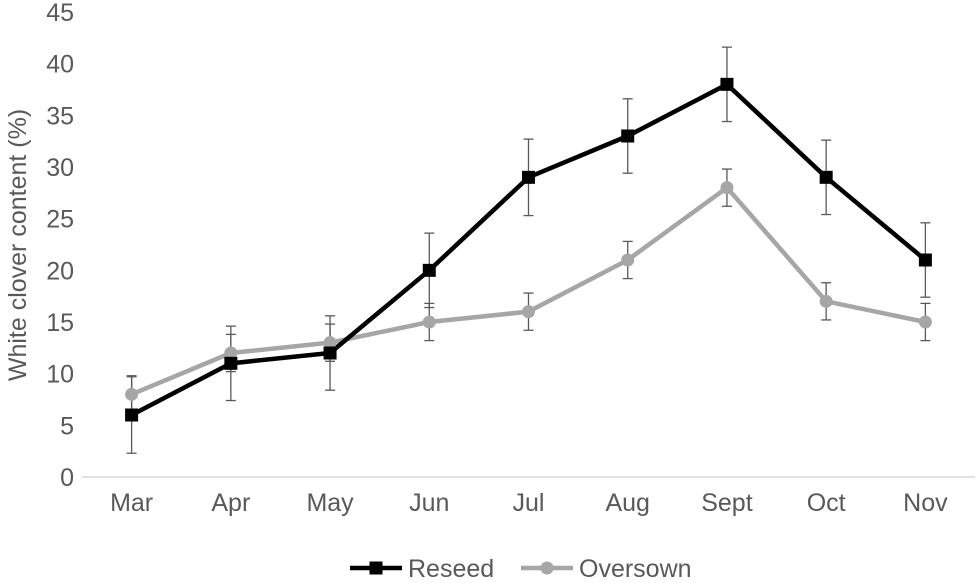 The height and width of the screenshot is (583, 979). I want to click on y-tick-label: 35, so click(60, 116).